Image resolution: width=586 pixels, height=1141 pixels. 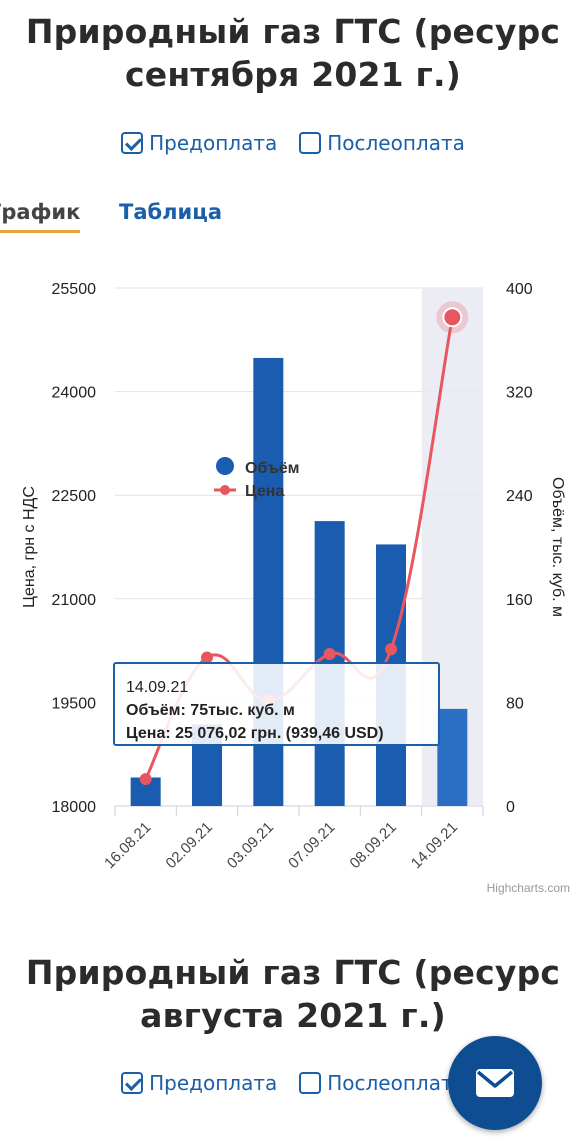 What do you see at coordinates (74, 600) in the screenshot?
I see `left-tick-label: 21000` at bounding box center [74, 600].